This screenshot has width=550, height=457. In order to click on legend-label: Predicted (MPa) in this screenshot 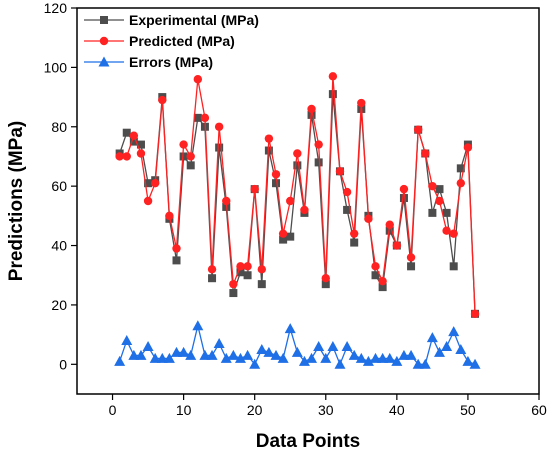, I will do `click(182, 41)`.